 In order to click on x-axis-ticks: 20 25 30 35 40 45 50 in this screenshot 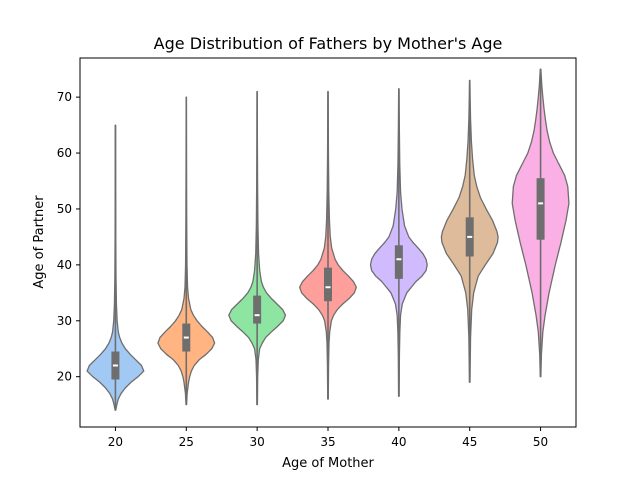, I will do `click(328, 438)`.